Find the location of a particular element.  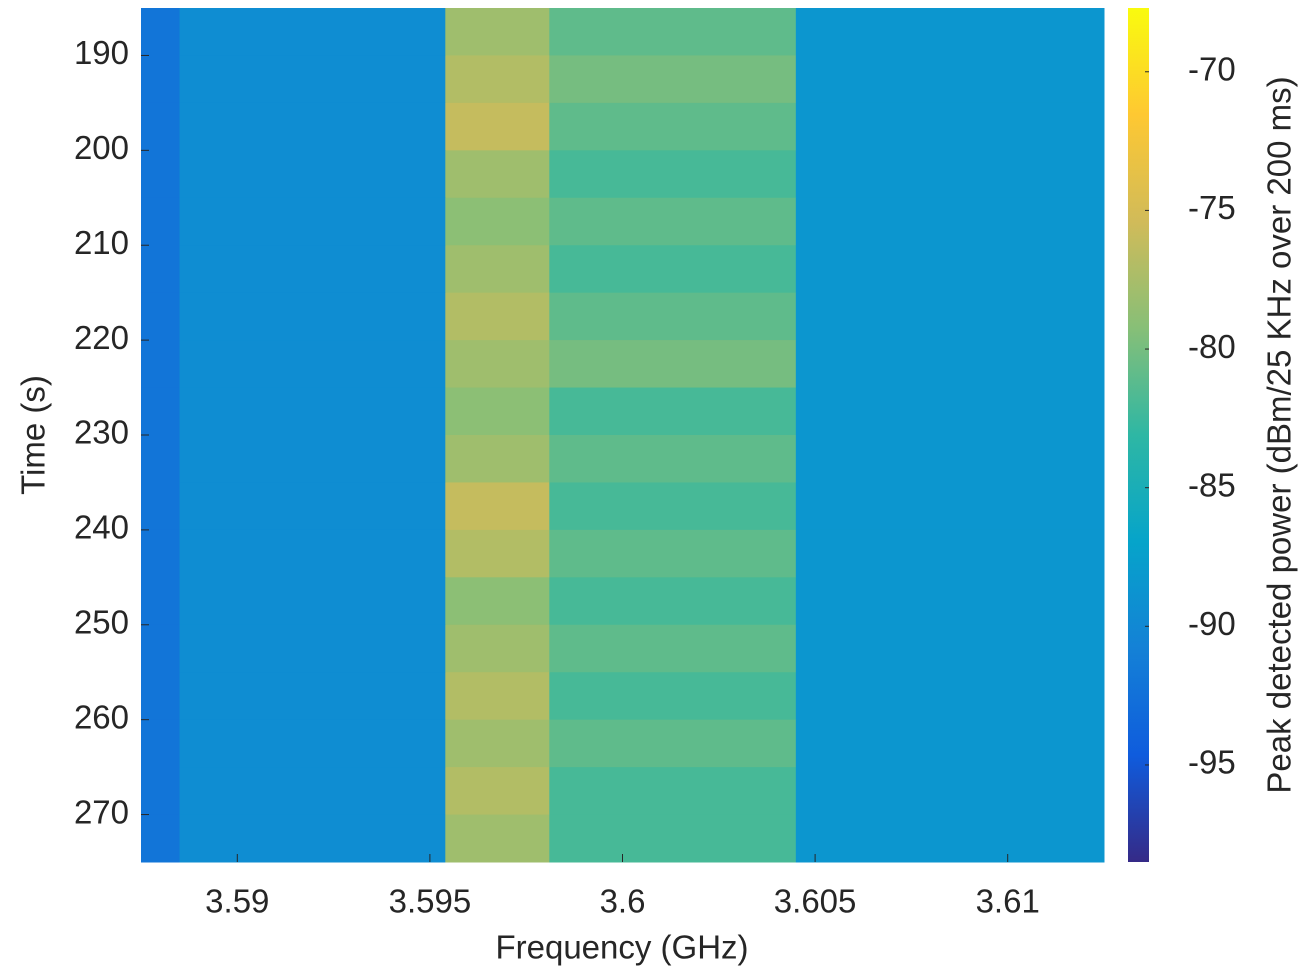

y-tick-label: 250 is located at coordinates (101, 621).